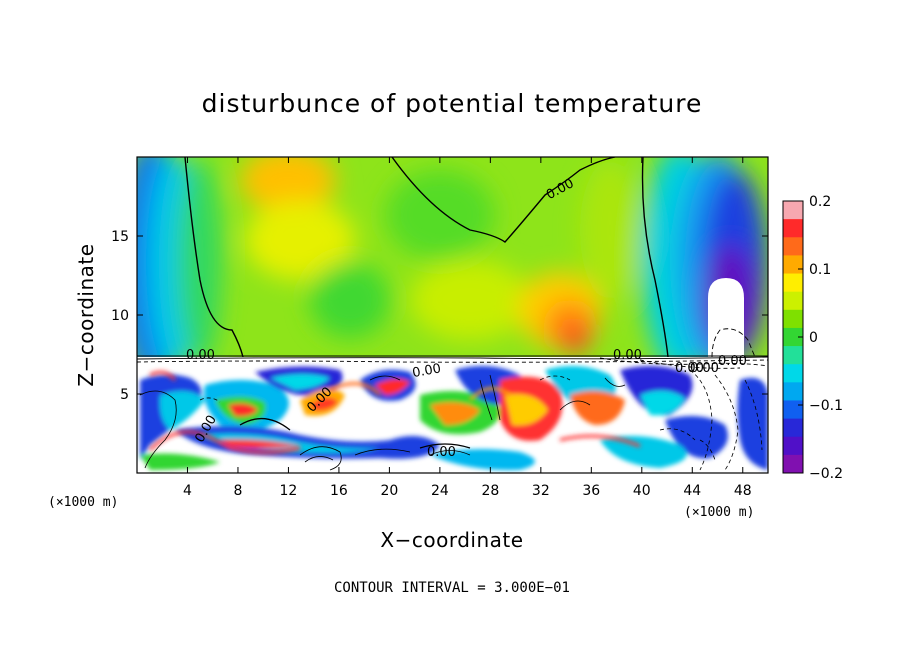  I want to click on colorbar: 0.2 0.1 0 −0.1 −0.2, so click(812, 338).